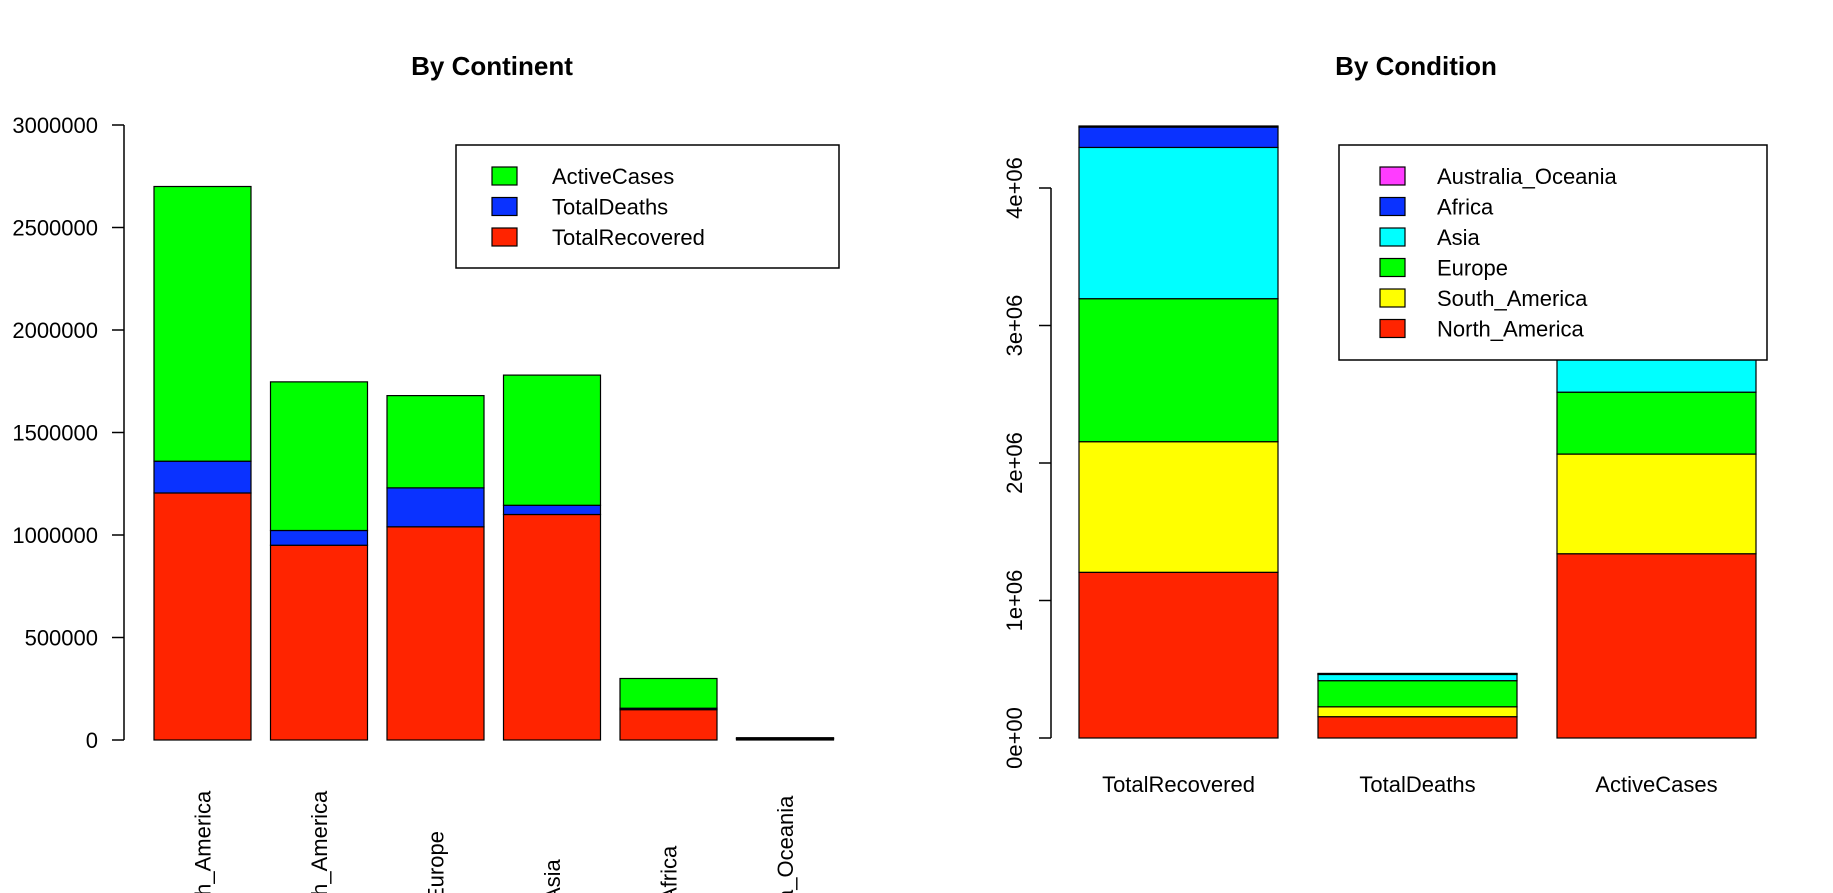 Image resolution: width=1833 pixels, height=893 pixels. What do you see at coordinates (1465, 207) in the screenshot?
I see `legend-label: Africa` at bounding box center [1465, 207].